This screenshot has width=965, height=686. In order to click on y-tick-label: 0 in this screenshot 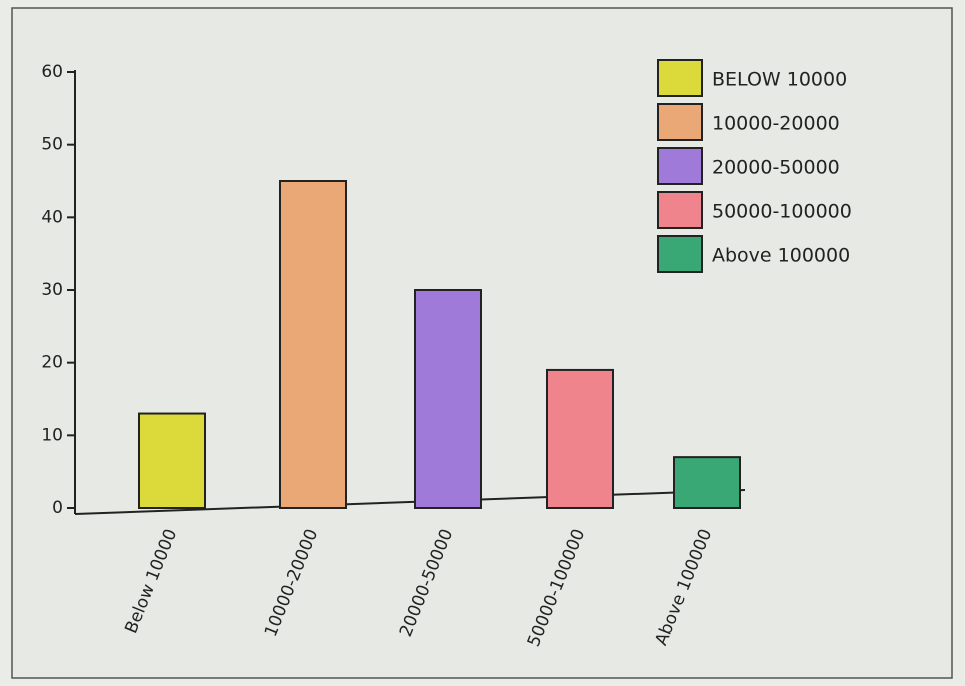, I will do `click(57, 508)`.